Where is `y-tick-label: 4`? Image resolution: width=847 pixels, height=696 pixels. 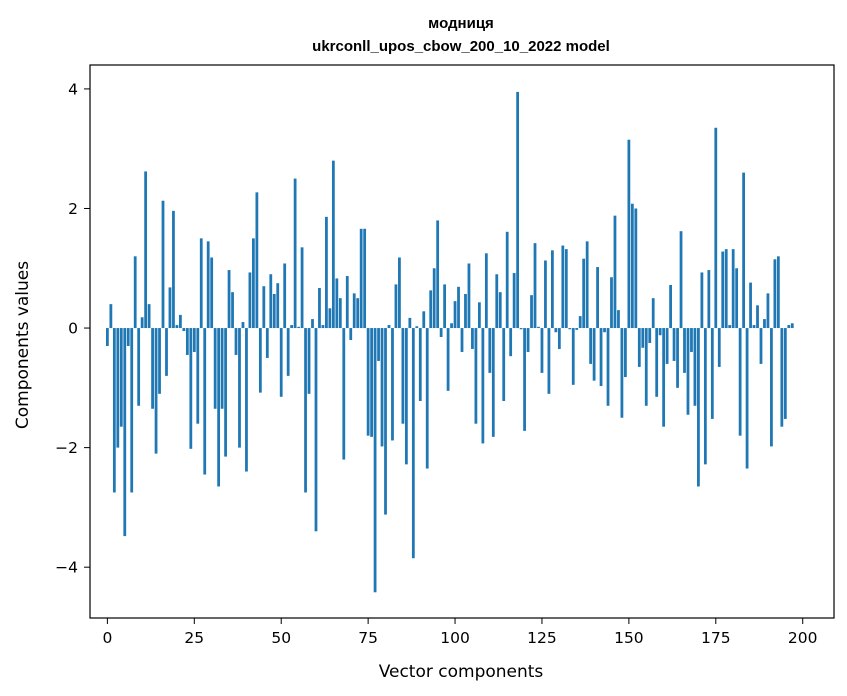 y-tick-label: 4 is located at coordinates (73, 89).